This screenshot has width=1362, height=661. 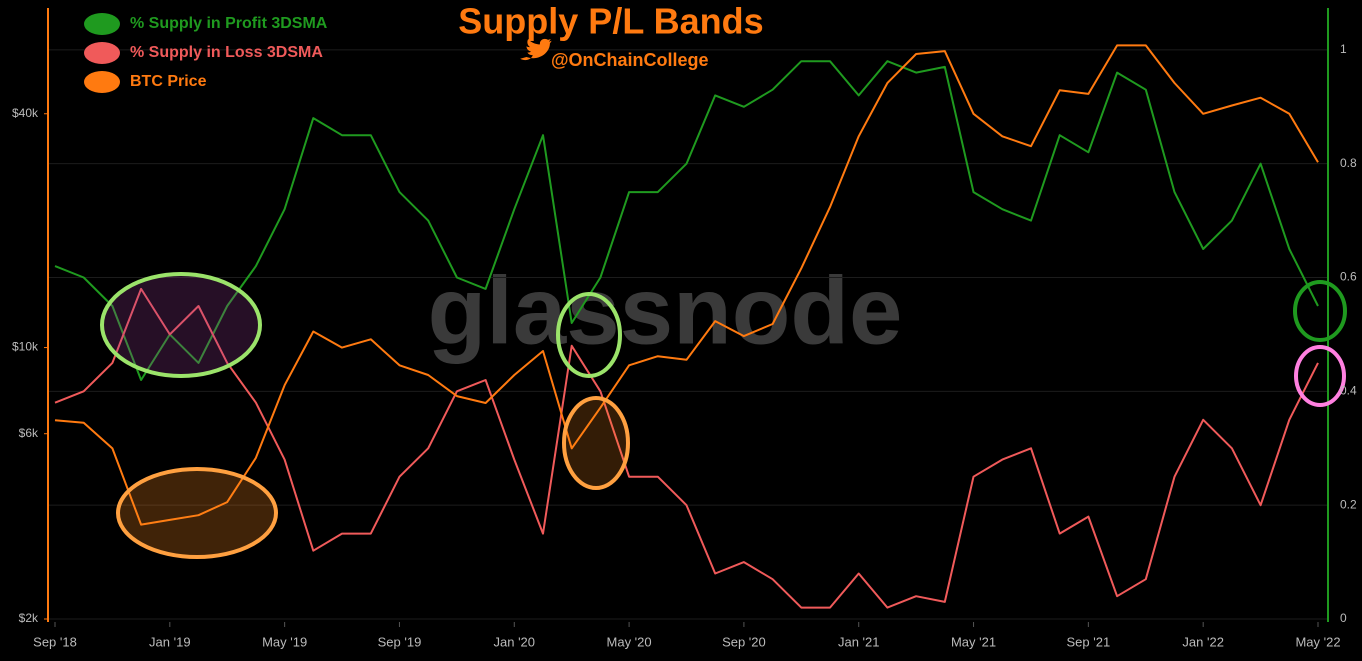 I want to click on x-tick-label: Sep '18, so click(x=55, y=641).